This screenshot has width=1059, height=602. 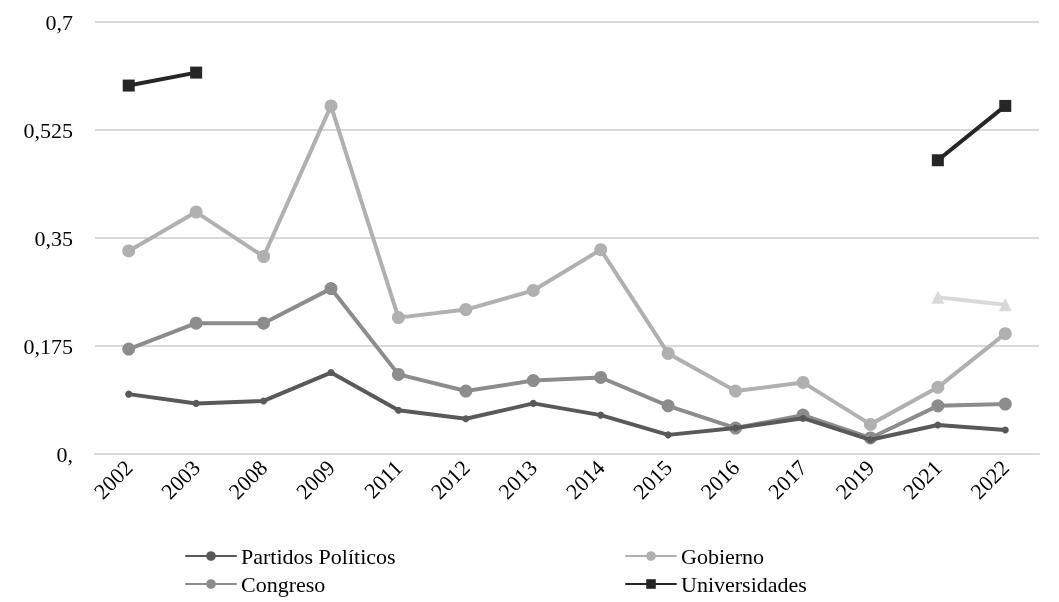 What do you see at coordinates (59, 22) in the screenshot?
I see `y-tick-label: 0,7` at bounding box center [59, 22].